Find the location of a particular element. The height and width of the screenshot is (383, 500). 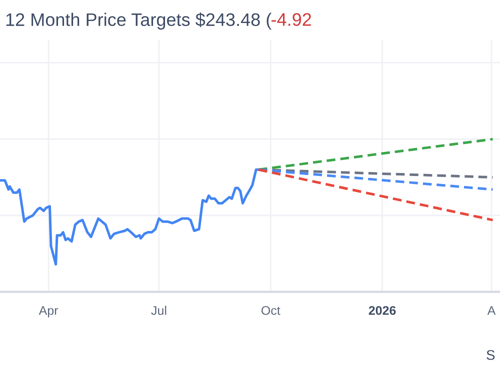

chart-title: 12 Month Price Targets $243.48 ( is located at coordinates (139, 21).